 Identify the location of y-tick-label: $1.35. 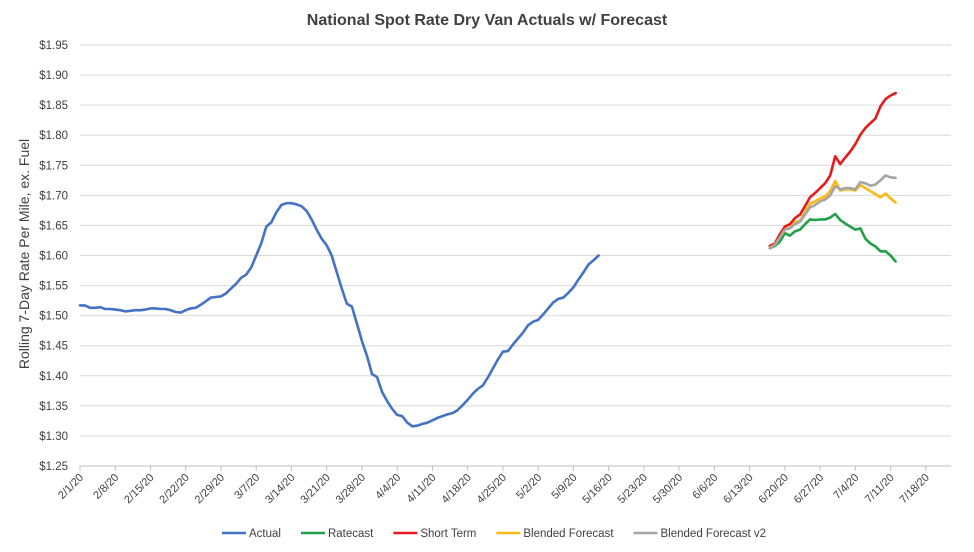
(53, 407).